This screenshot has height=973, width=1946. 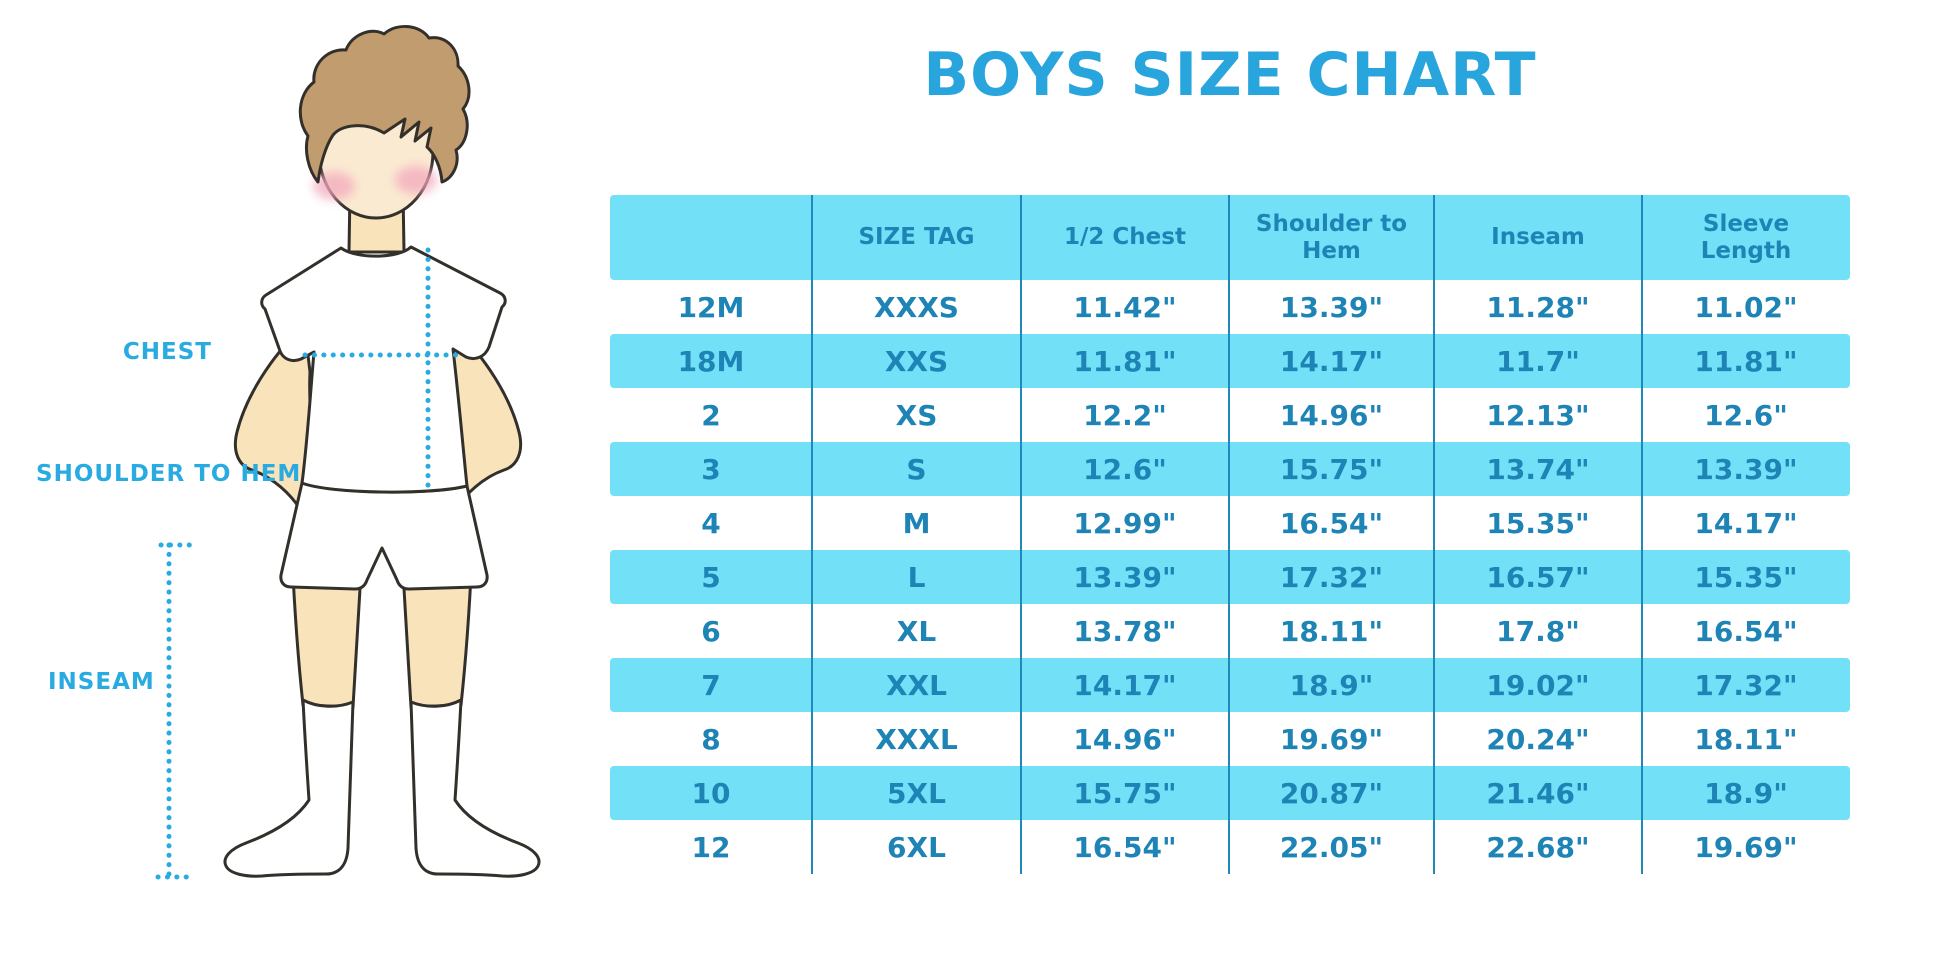 What do you see at coordinates (711, 793) in the screenshot?
I see `size-cell: 10` at bounding box center [711, 793].